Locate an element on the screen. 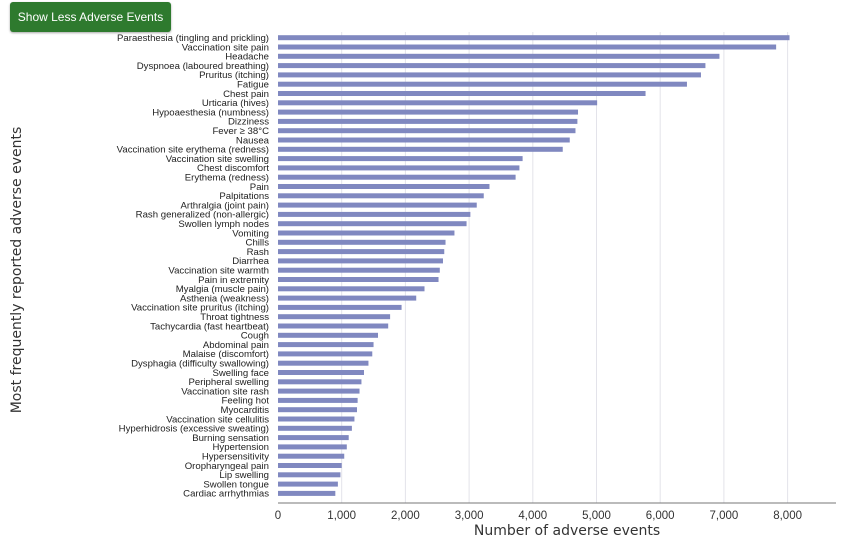 Image resolution: width=842 pixels, height=540 pixels. category-label: Hyperhidrosis (excessive sweating) is located at coordinates (194, 429).